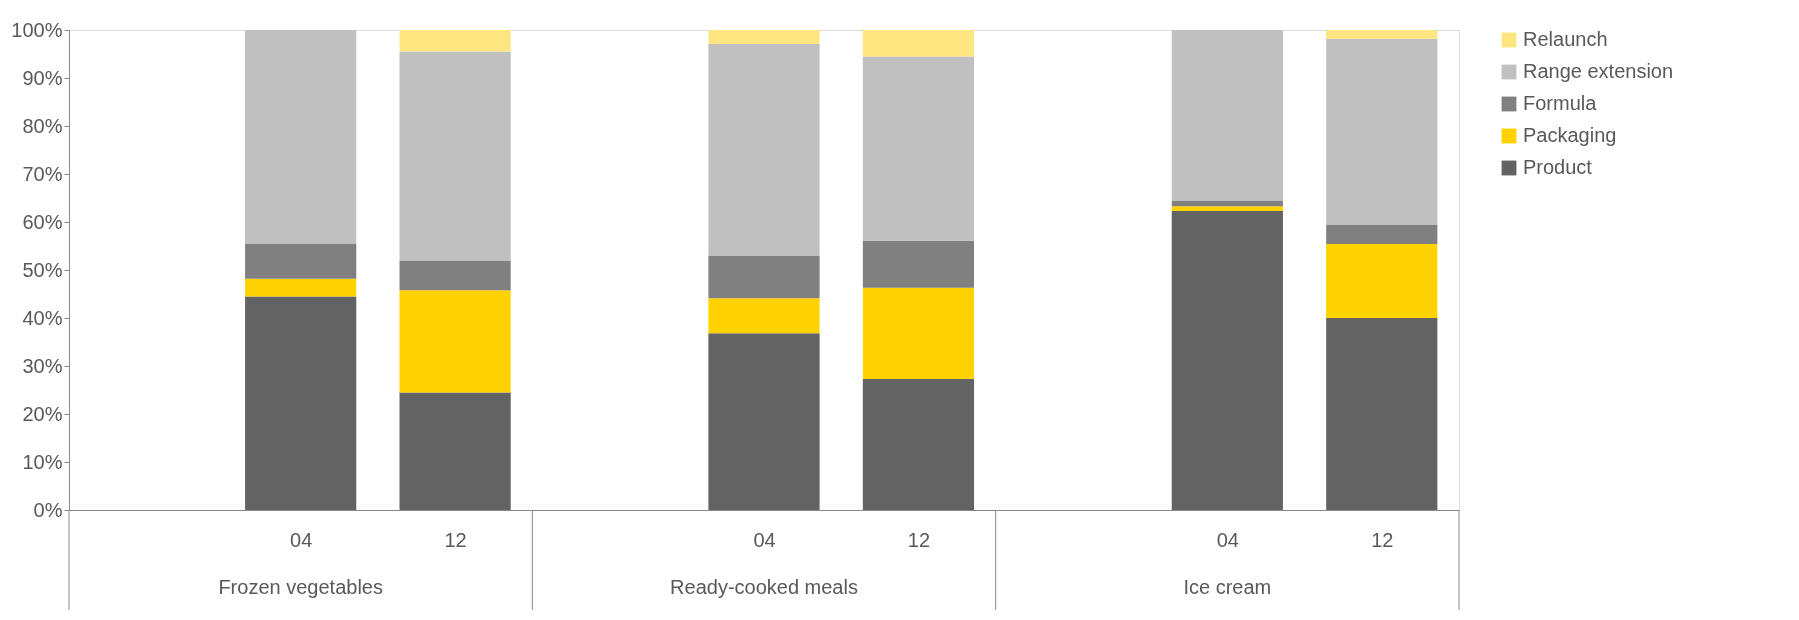 The image size is (1799, 620). What do you see at coordinates (1565, 39) in the screenshot?
I see `legend-label: Relaunch` at bounding box center [1565, 39].